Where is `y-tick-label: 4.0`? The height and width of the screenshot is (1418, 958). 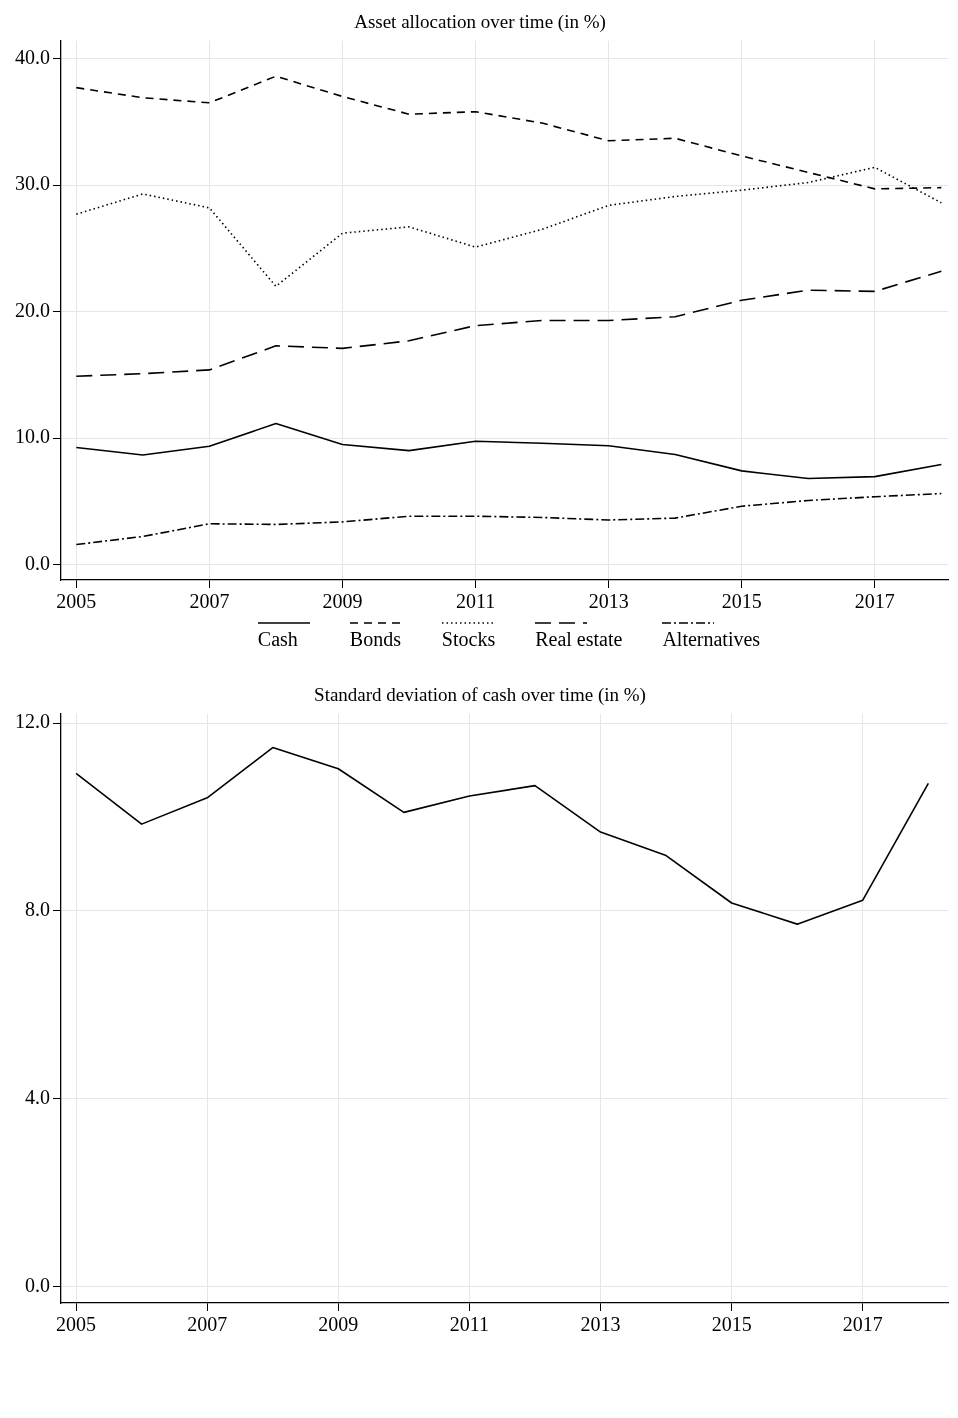 y-tick-label: 4.0 is located at coordinates (37, 1097).